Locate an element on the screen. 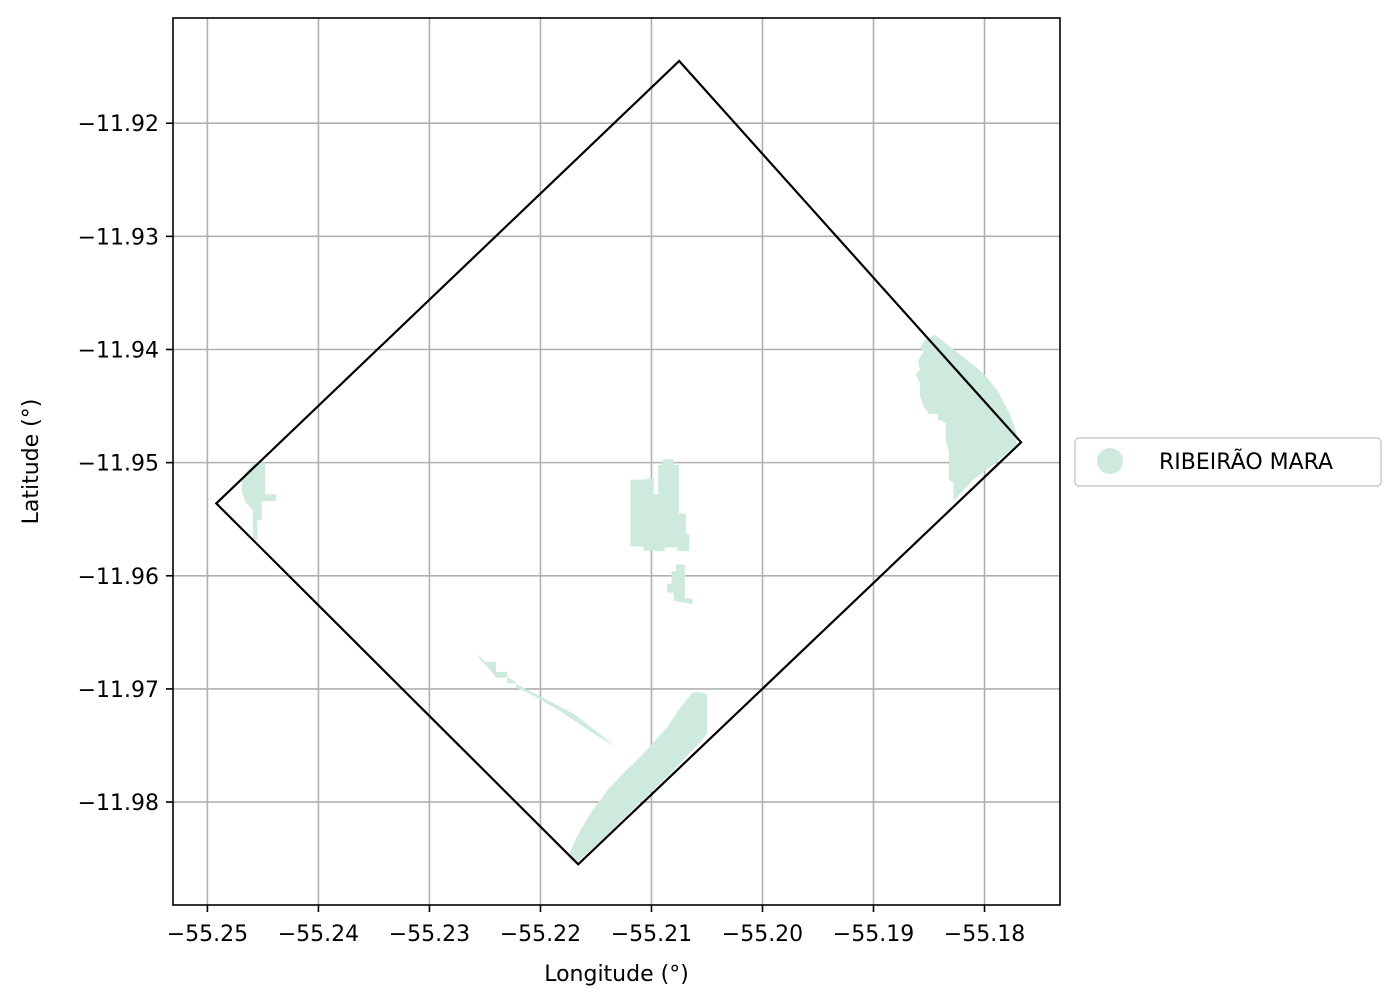  x-axis-label: Longitude (°) is located at coordinates (616, 974).